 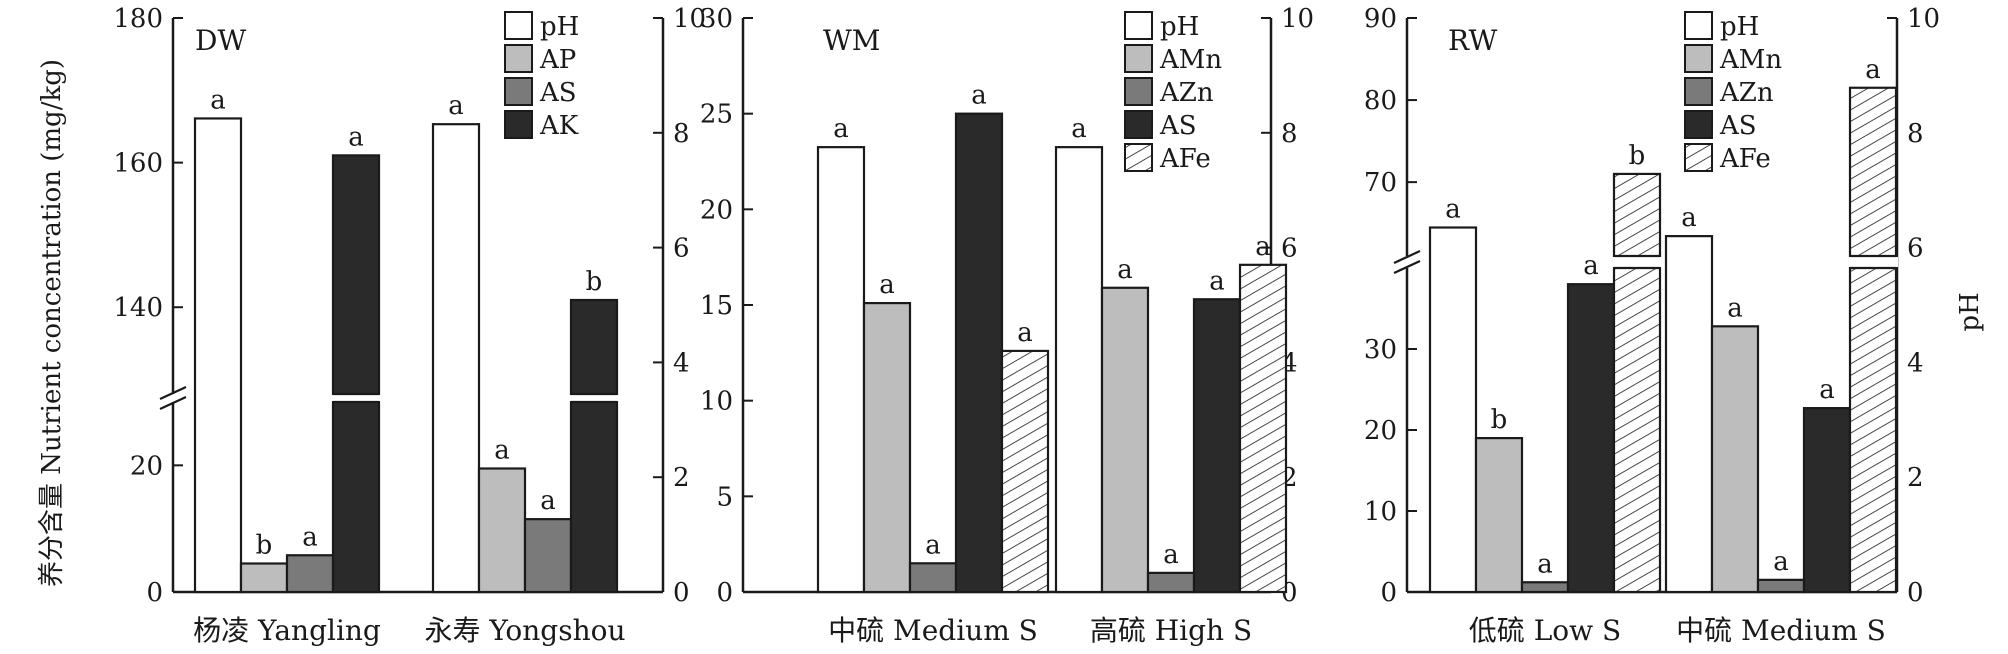 I want to click on legend-entry: AMn, so click(x=1190, y=60).